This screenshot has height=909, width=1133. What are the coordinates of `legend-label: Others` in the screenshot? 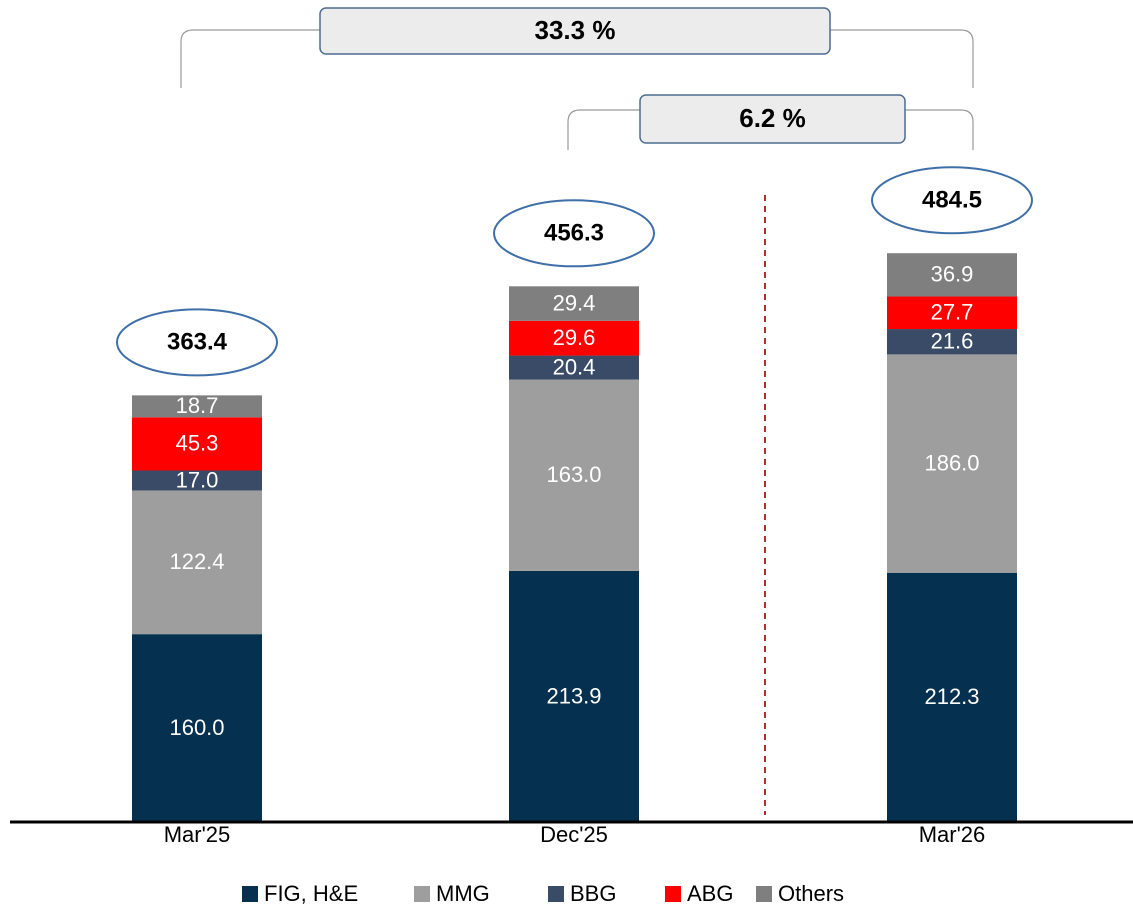 It's located at (811, 893).